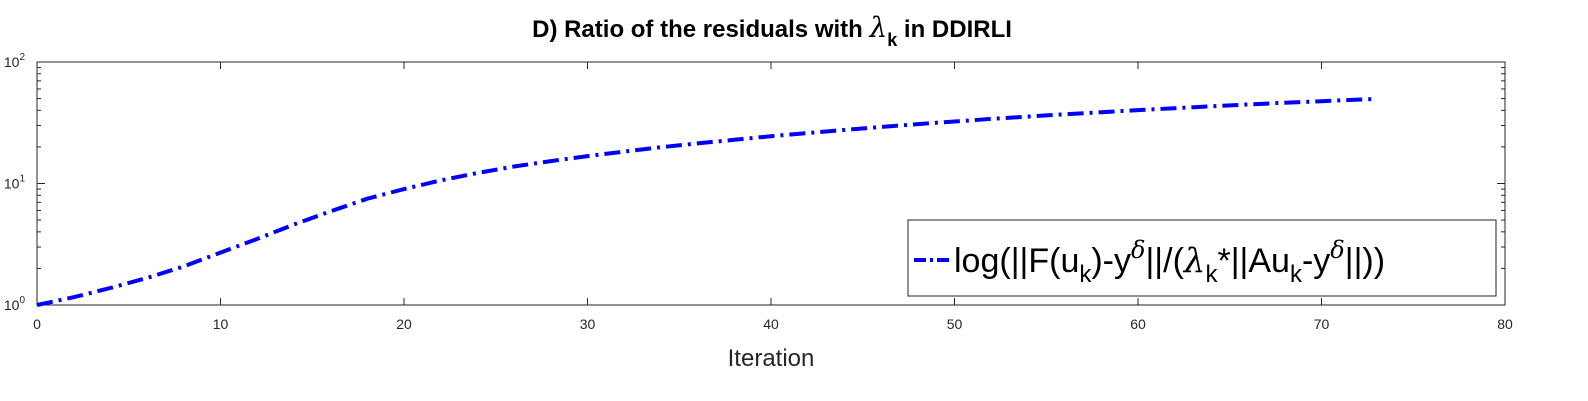 The height and width of the screenshot is (401, 1588). What do you see at coordinates (15, 183) in the screenshot?
I see `y-tick-label: 10¹` at bounding box center [15, 183].